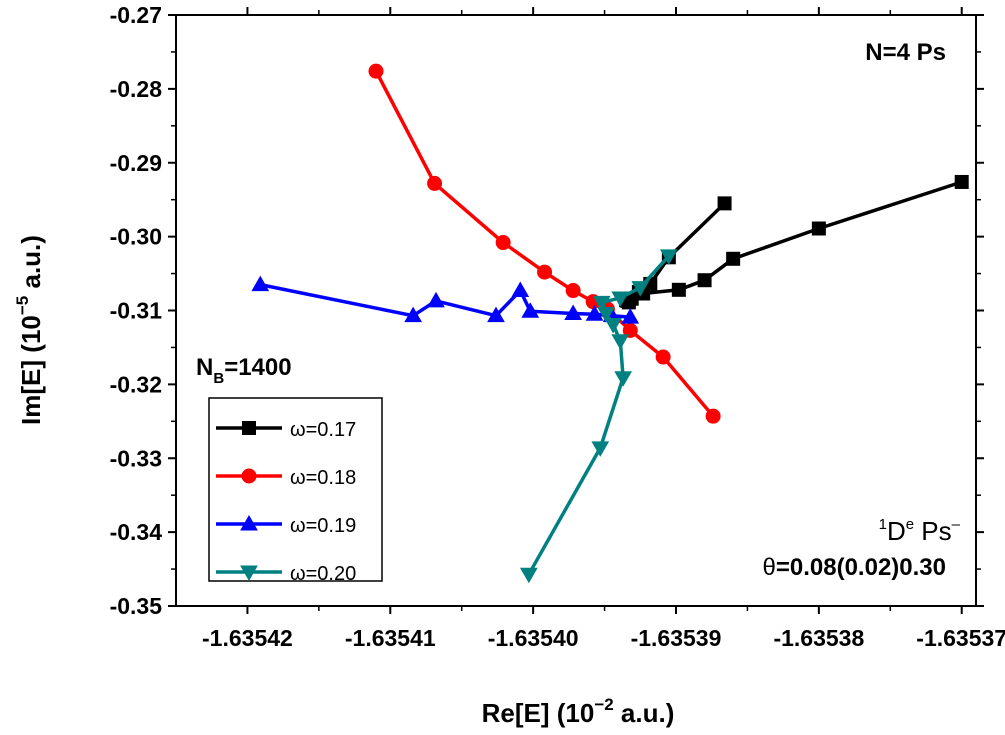 The height and width of the screenshot is (735, 1005). What do you see at coordinates (31, 265) in the screenshot?
I see `y-axis-title-unit: a.u.)` at bounding box center [31, 265].